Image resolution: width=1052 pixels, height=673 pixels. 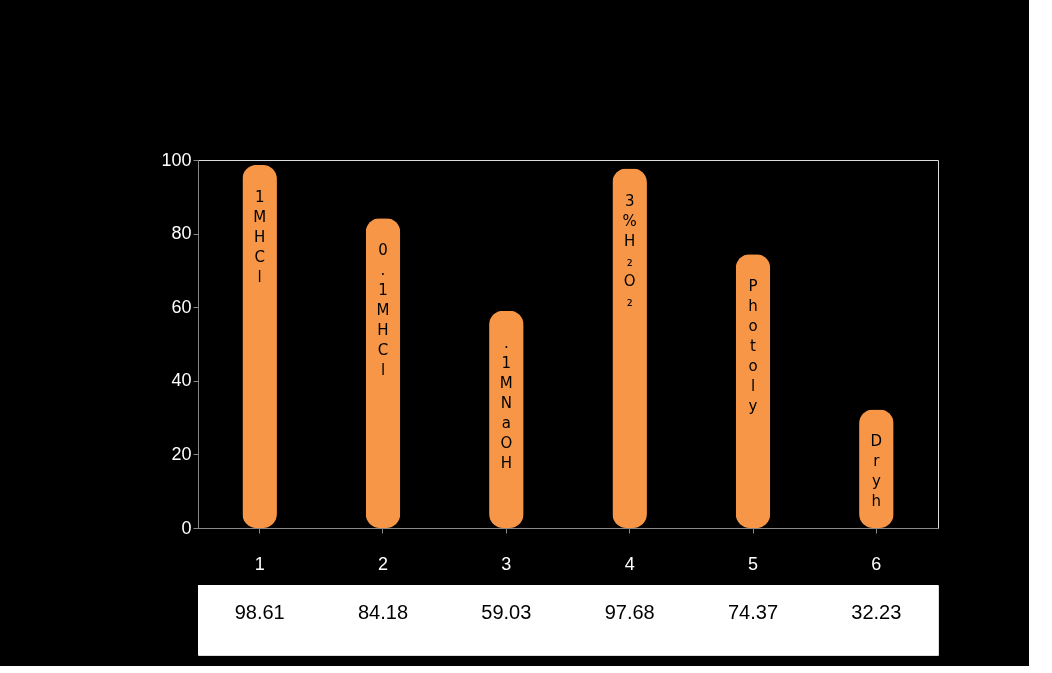 What do you see at coordinates (753, 612) in the screenshot?
I see `data-label: 74.37` at bounding box center [753, 612].